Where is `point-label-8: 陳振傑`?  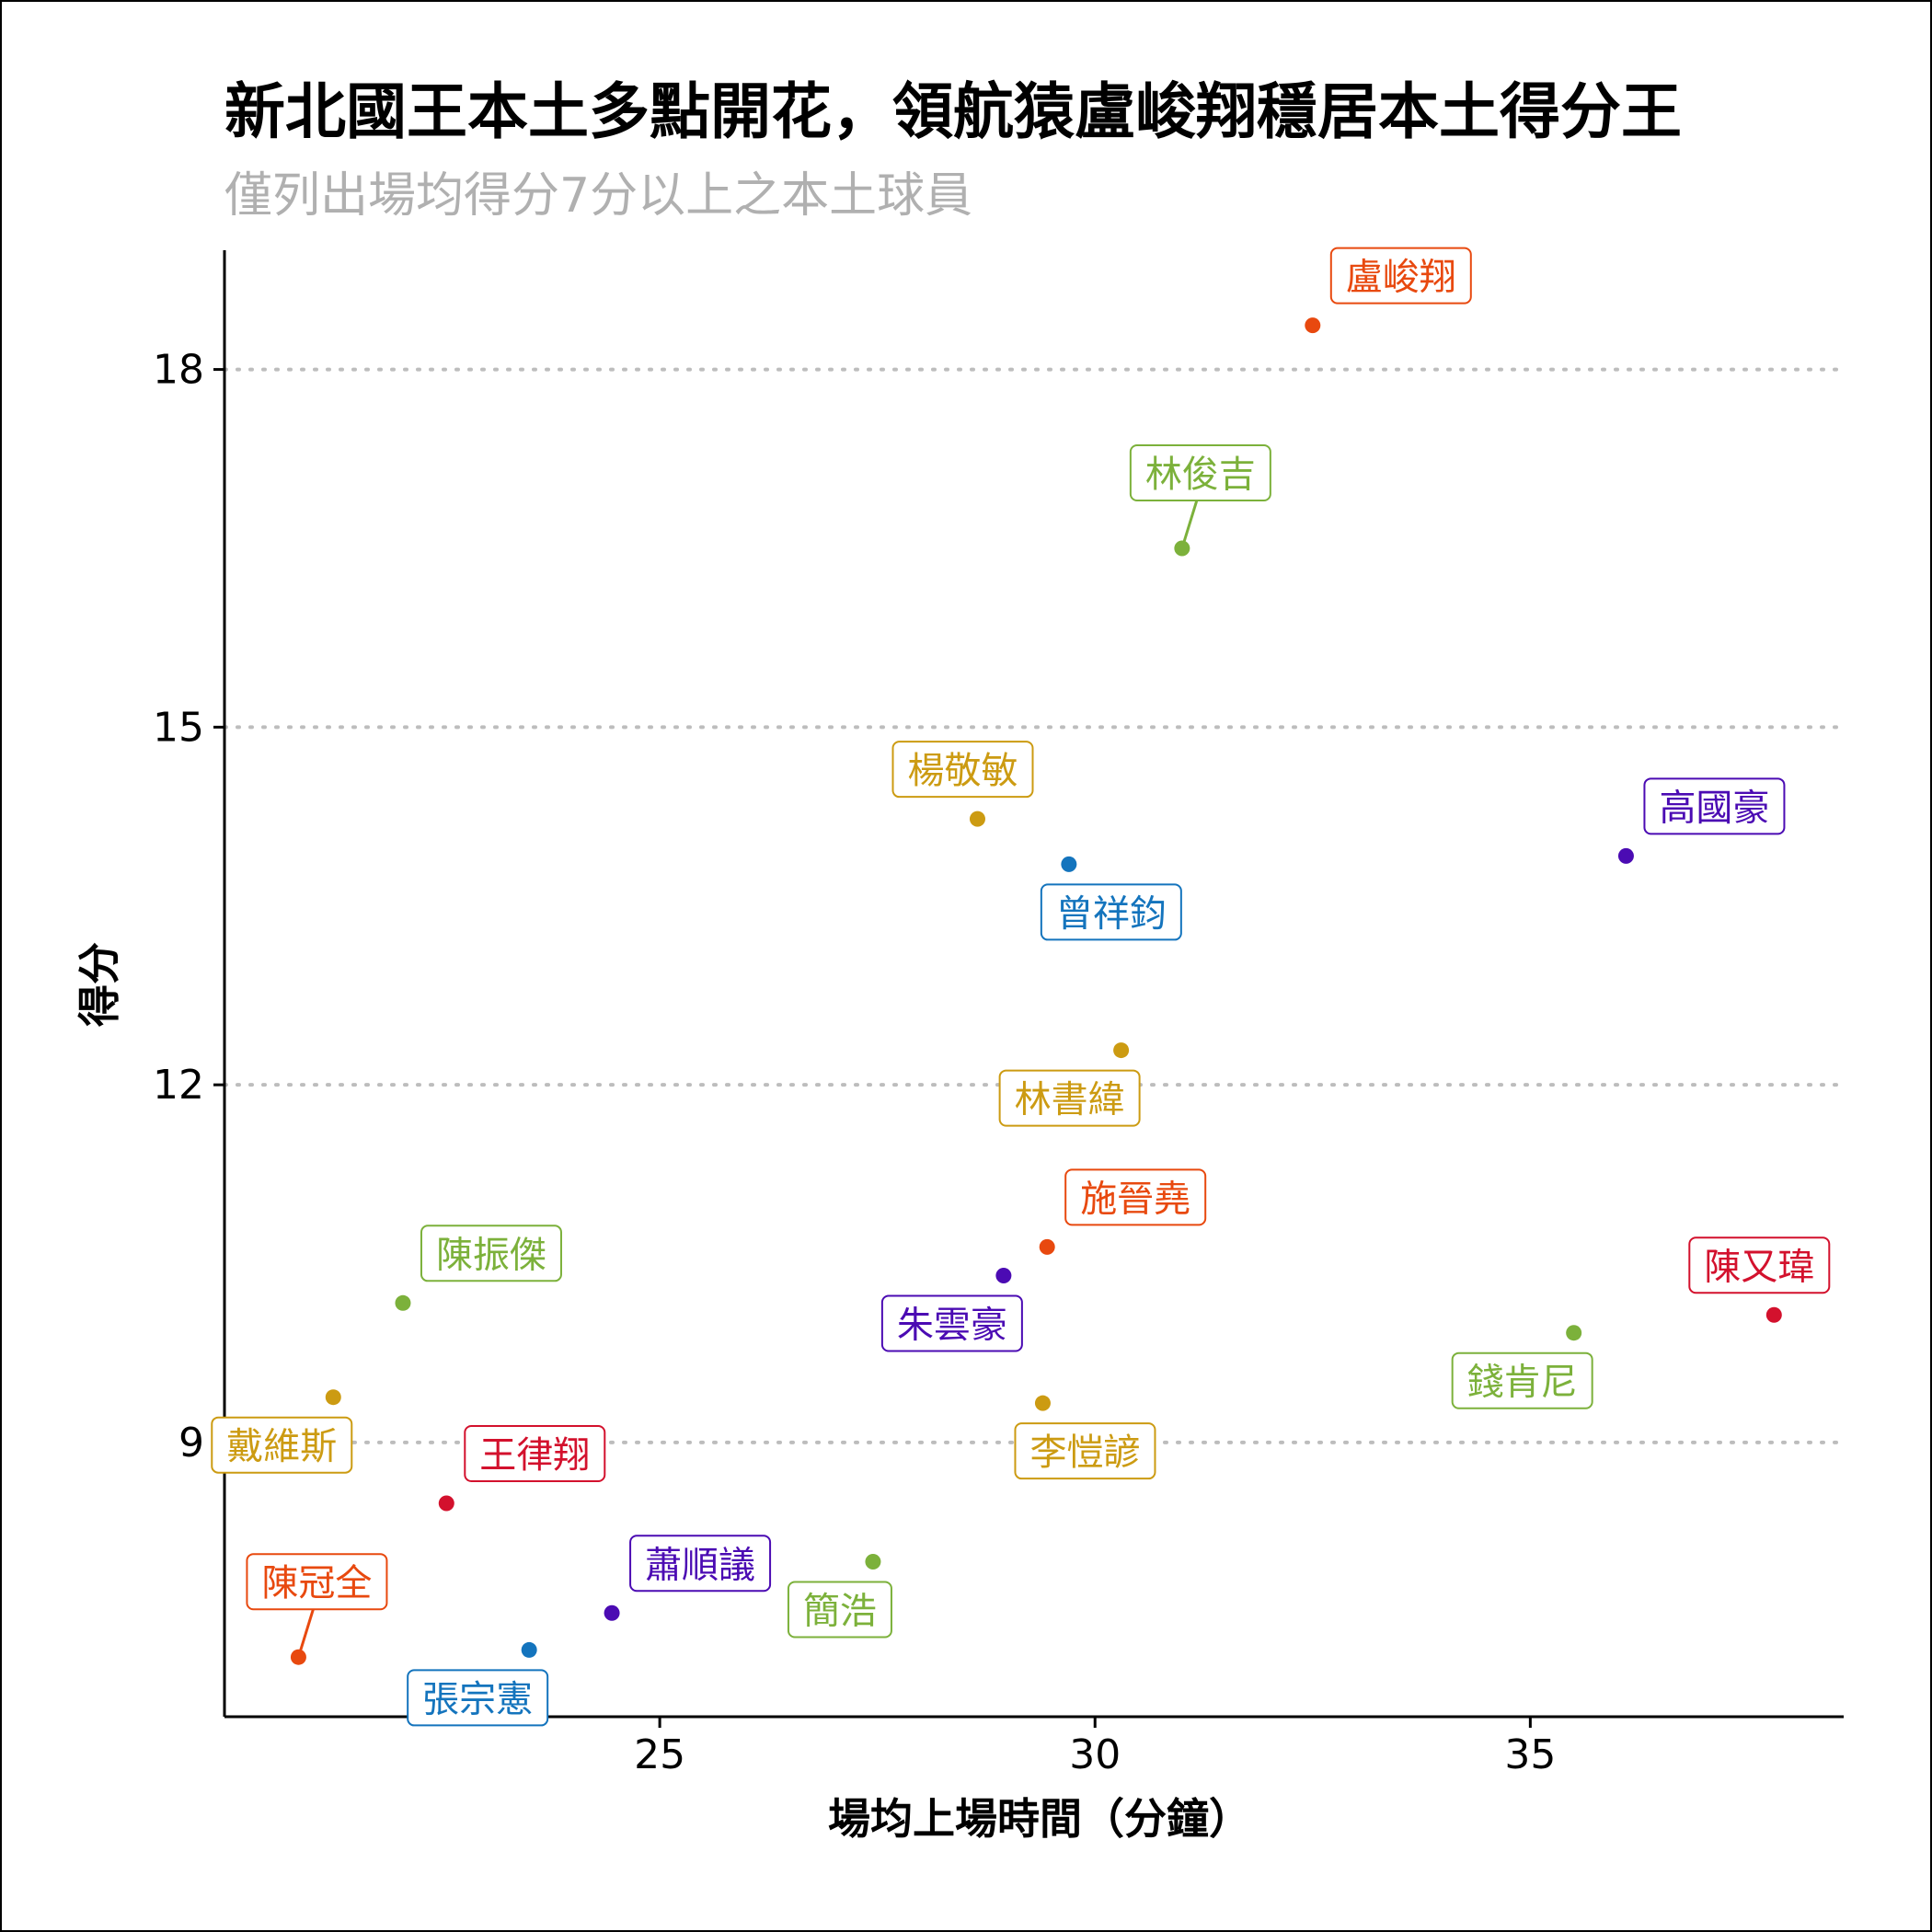
point-label-8: 陳振傑 is located at coordinates (491, 1253).